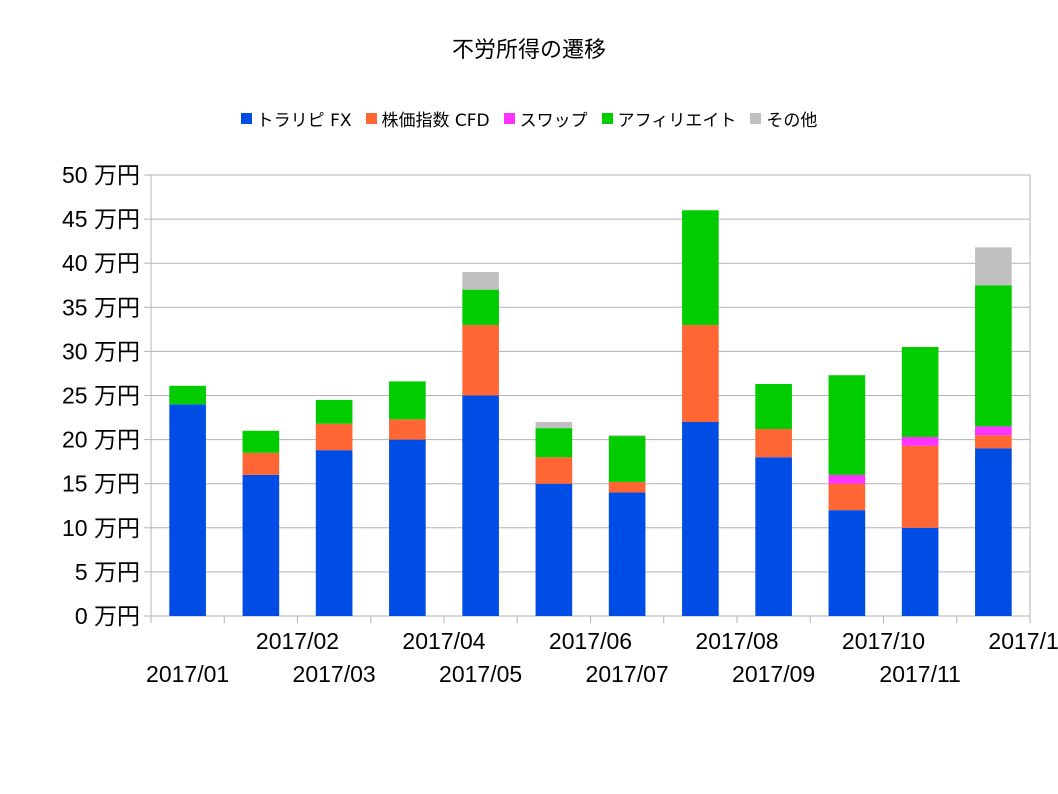 The image size is (1058, 794). I want to click on legend-item: スワップ, so click(545, 118).